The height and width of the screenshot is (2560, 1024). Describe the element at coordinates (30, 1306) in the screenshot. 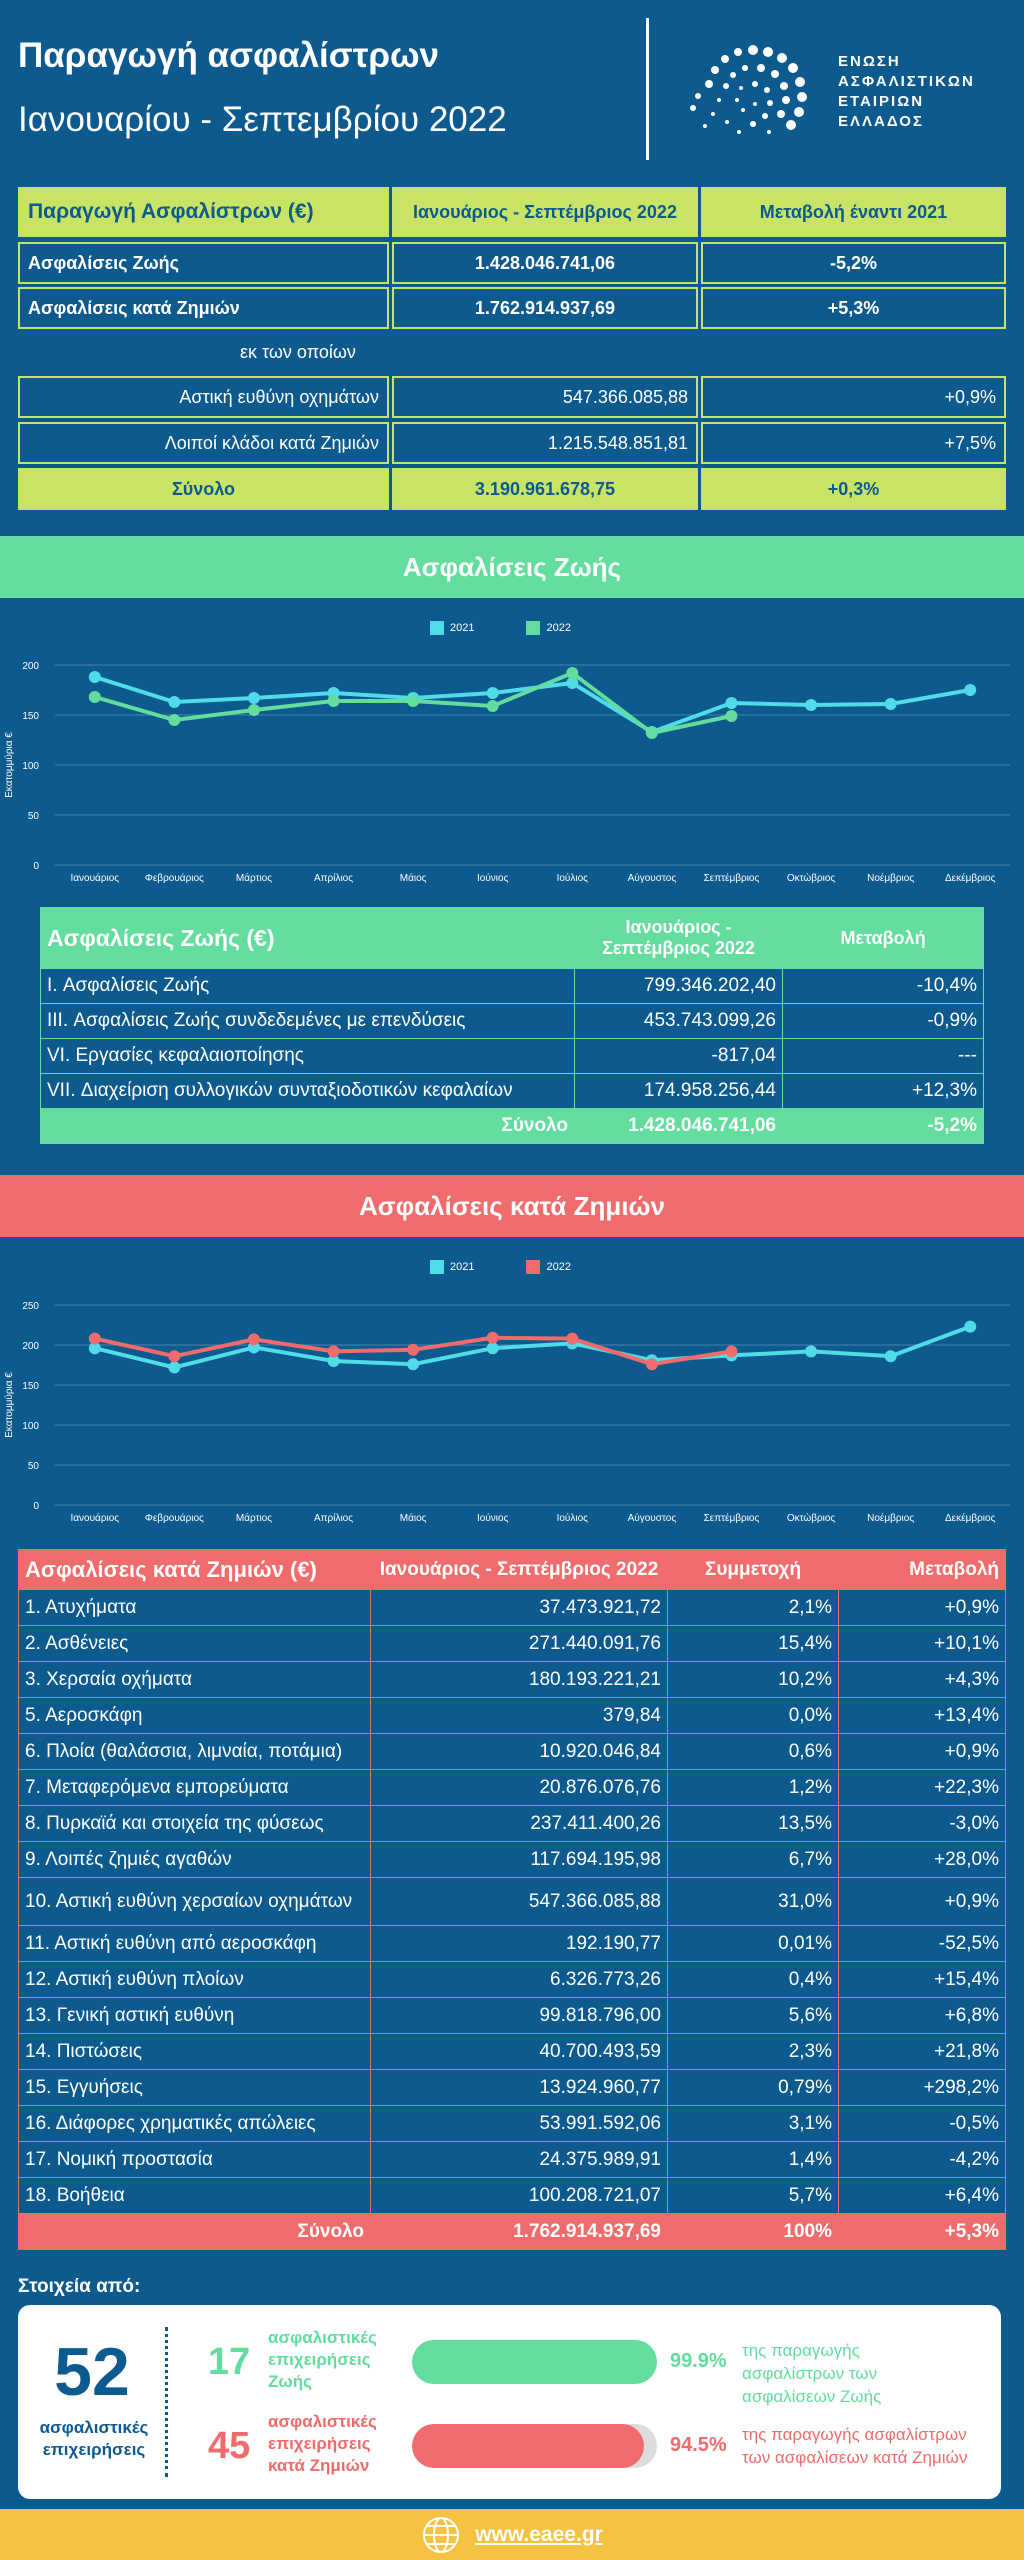

I see `y-tick-label: 250` at that location.